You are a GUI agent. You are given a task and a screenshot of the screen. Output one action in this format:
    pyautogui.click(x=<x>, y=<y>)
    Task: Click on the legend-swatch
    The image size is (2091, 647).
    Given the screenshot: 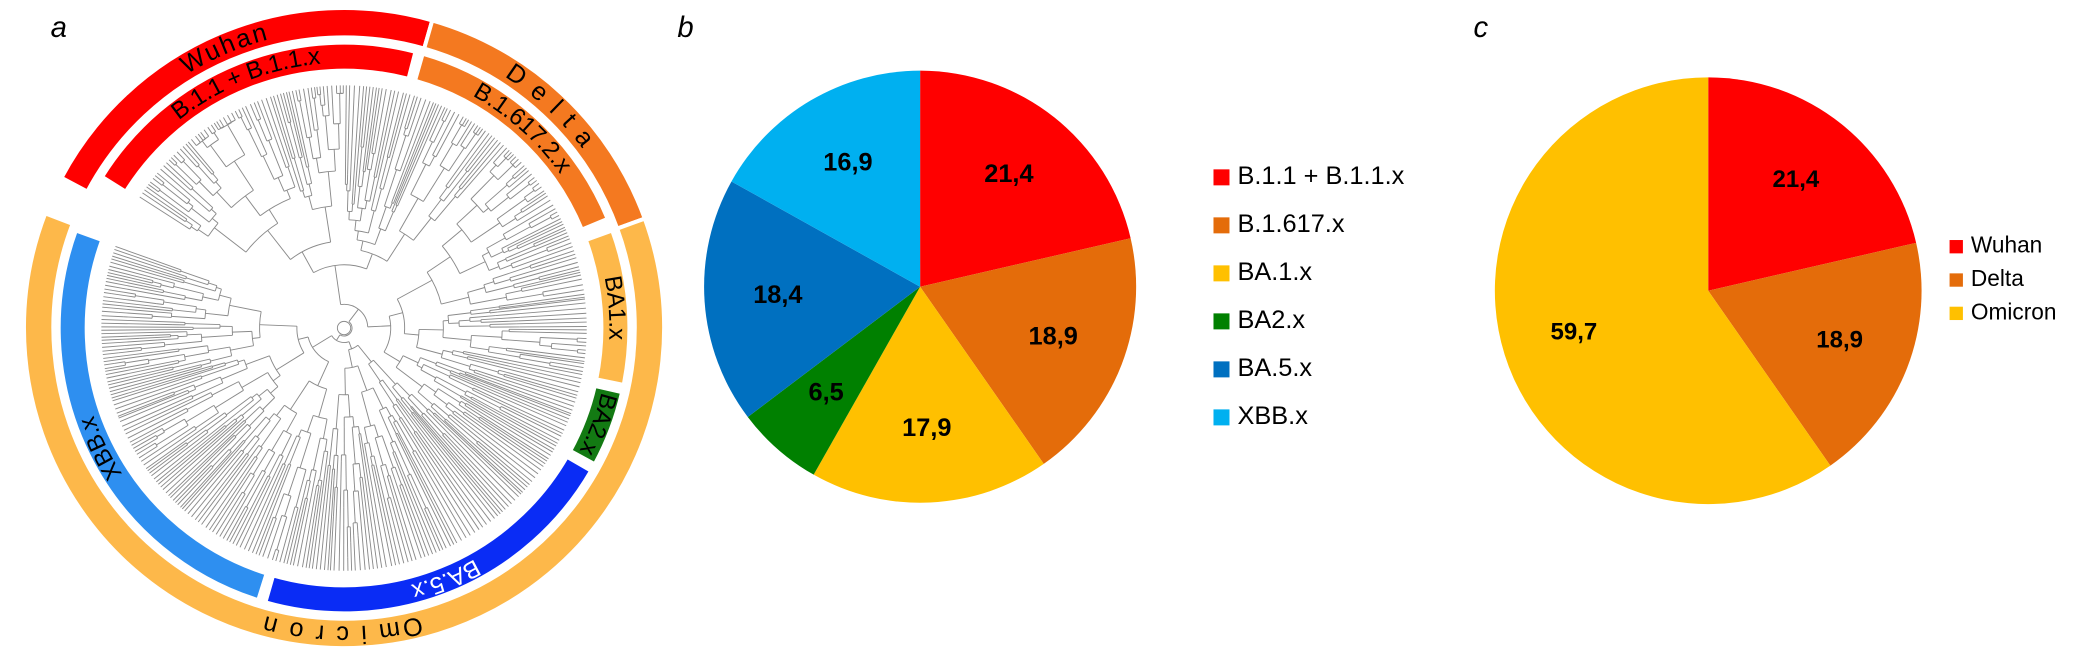 What is the action you would take?
    pyautogui.click(x=1956, y=313)
    